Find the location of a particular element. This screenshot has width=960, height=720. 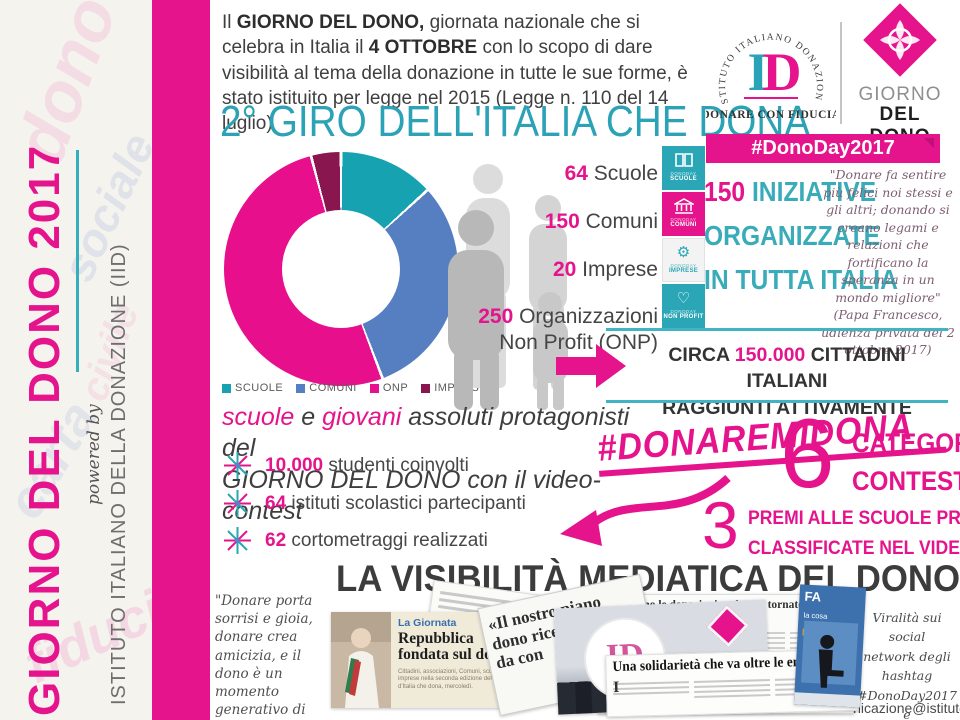

contest-categories-label: CATEGORIE CONTEST is located at coordinates (906, 462).